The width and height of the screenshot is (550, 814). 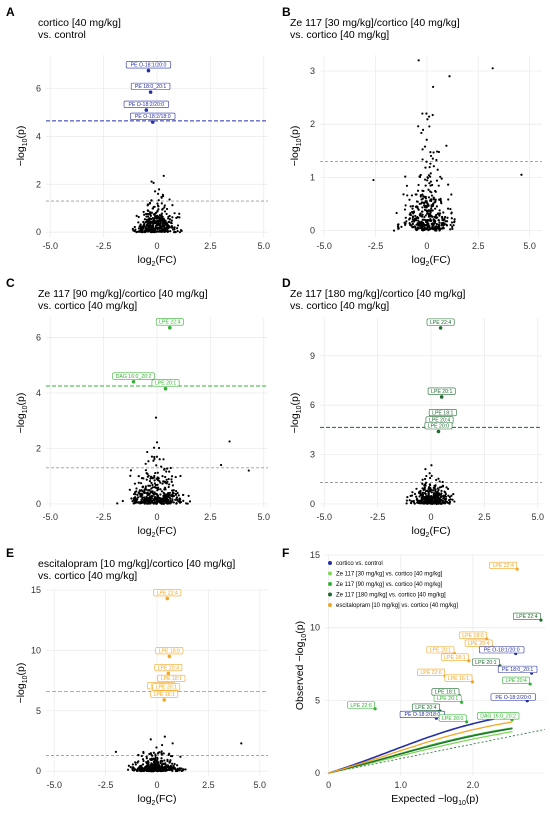 What do you see at coordinates (518, 670) in the screenshot?
I see `qq-label: PE 18:0_20:1` at bounding box center [518, 670].